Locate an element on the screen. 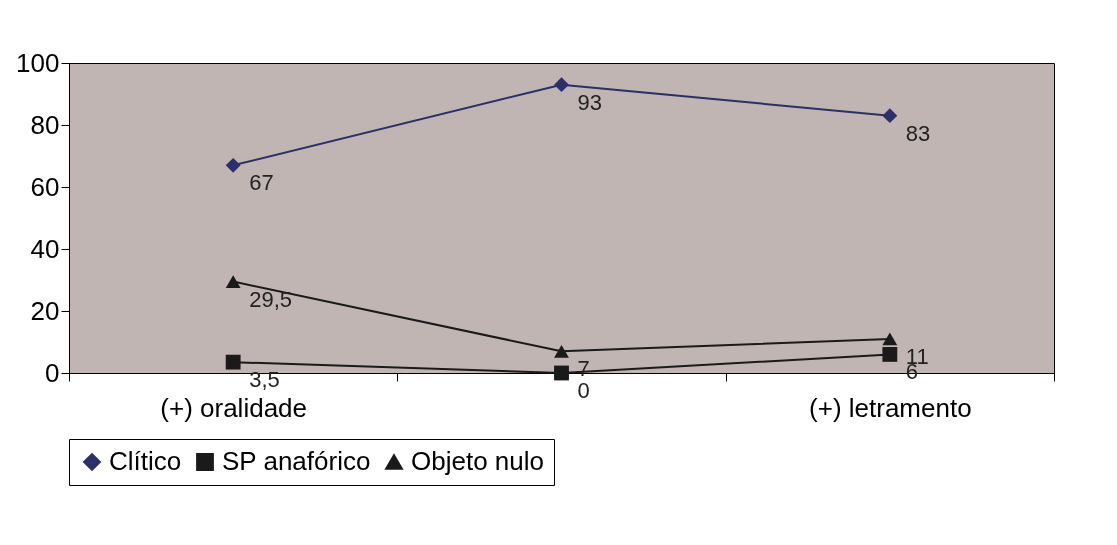 The width and height of the screenshot is (1117, 545). x-tick-label: (+) oralidade is located at coordinates (234, 407).